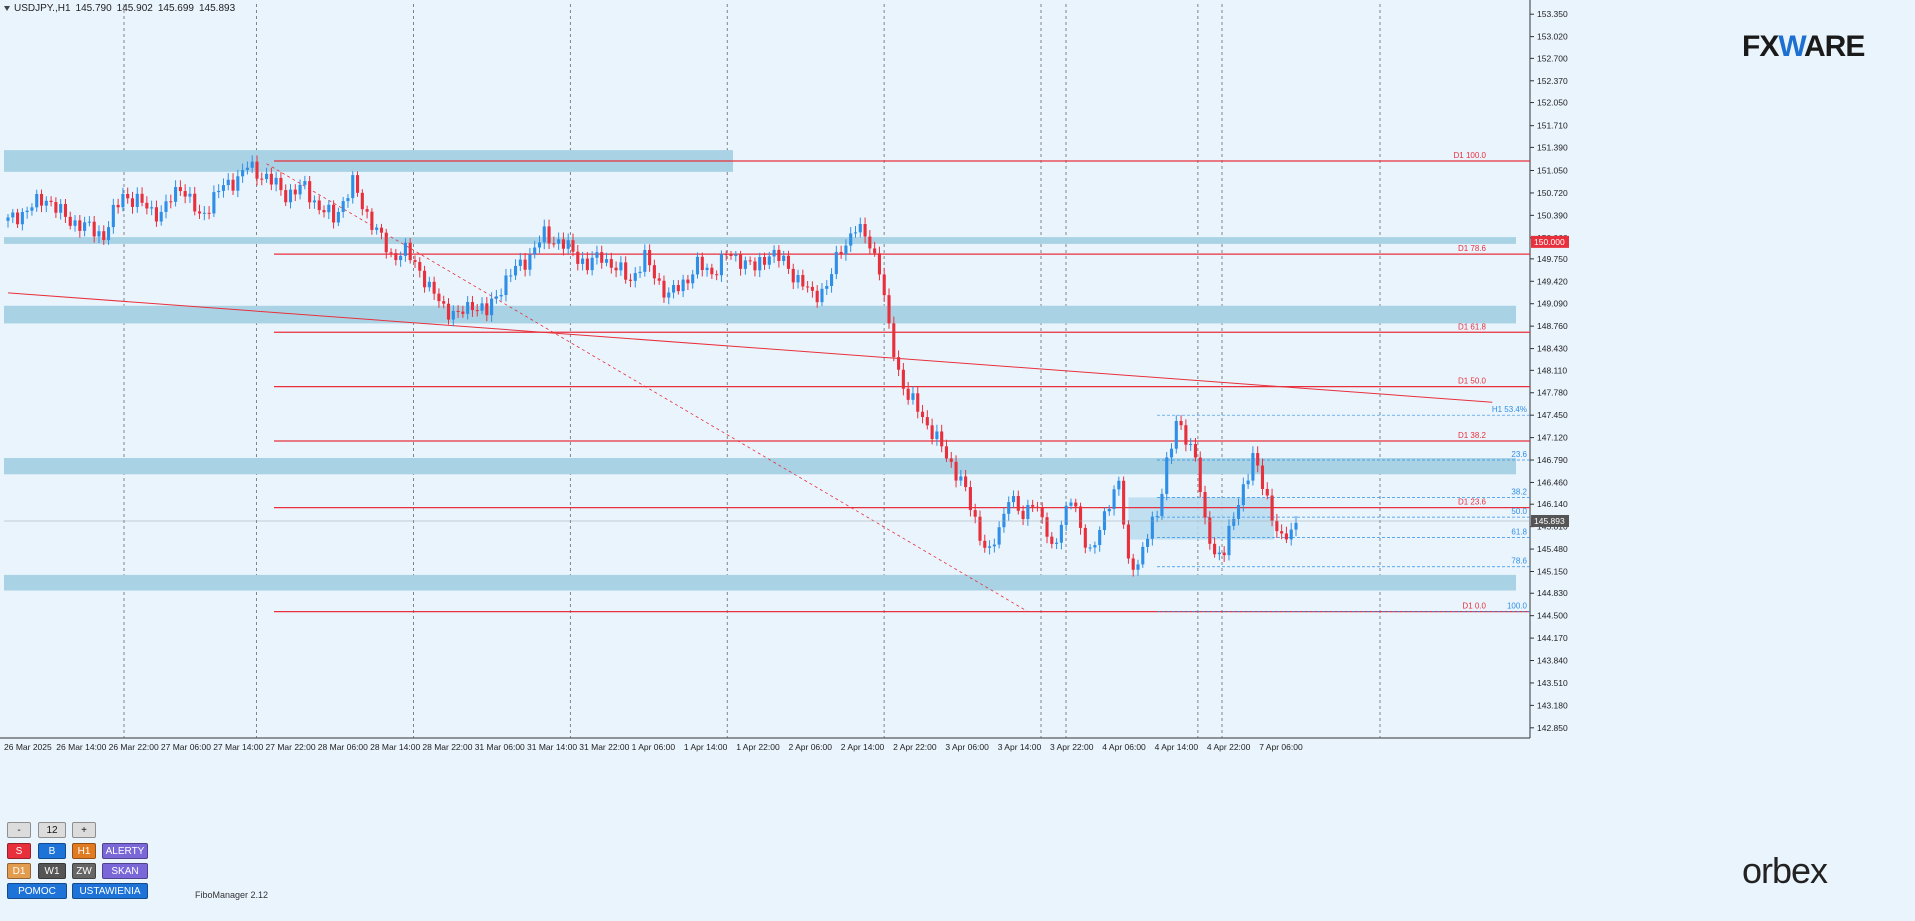 Image resolution: width=1915 pixels, height=921 pixels. What do you see at coordinates (1552, 14) in the screenshot?
I see `y-tick-label: 153.350` at bounding box center [1552, 14].